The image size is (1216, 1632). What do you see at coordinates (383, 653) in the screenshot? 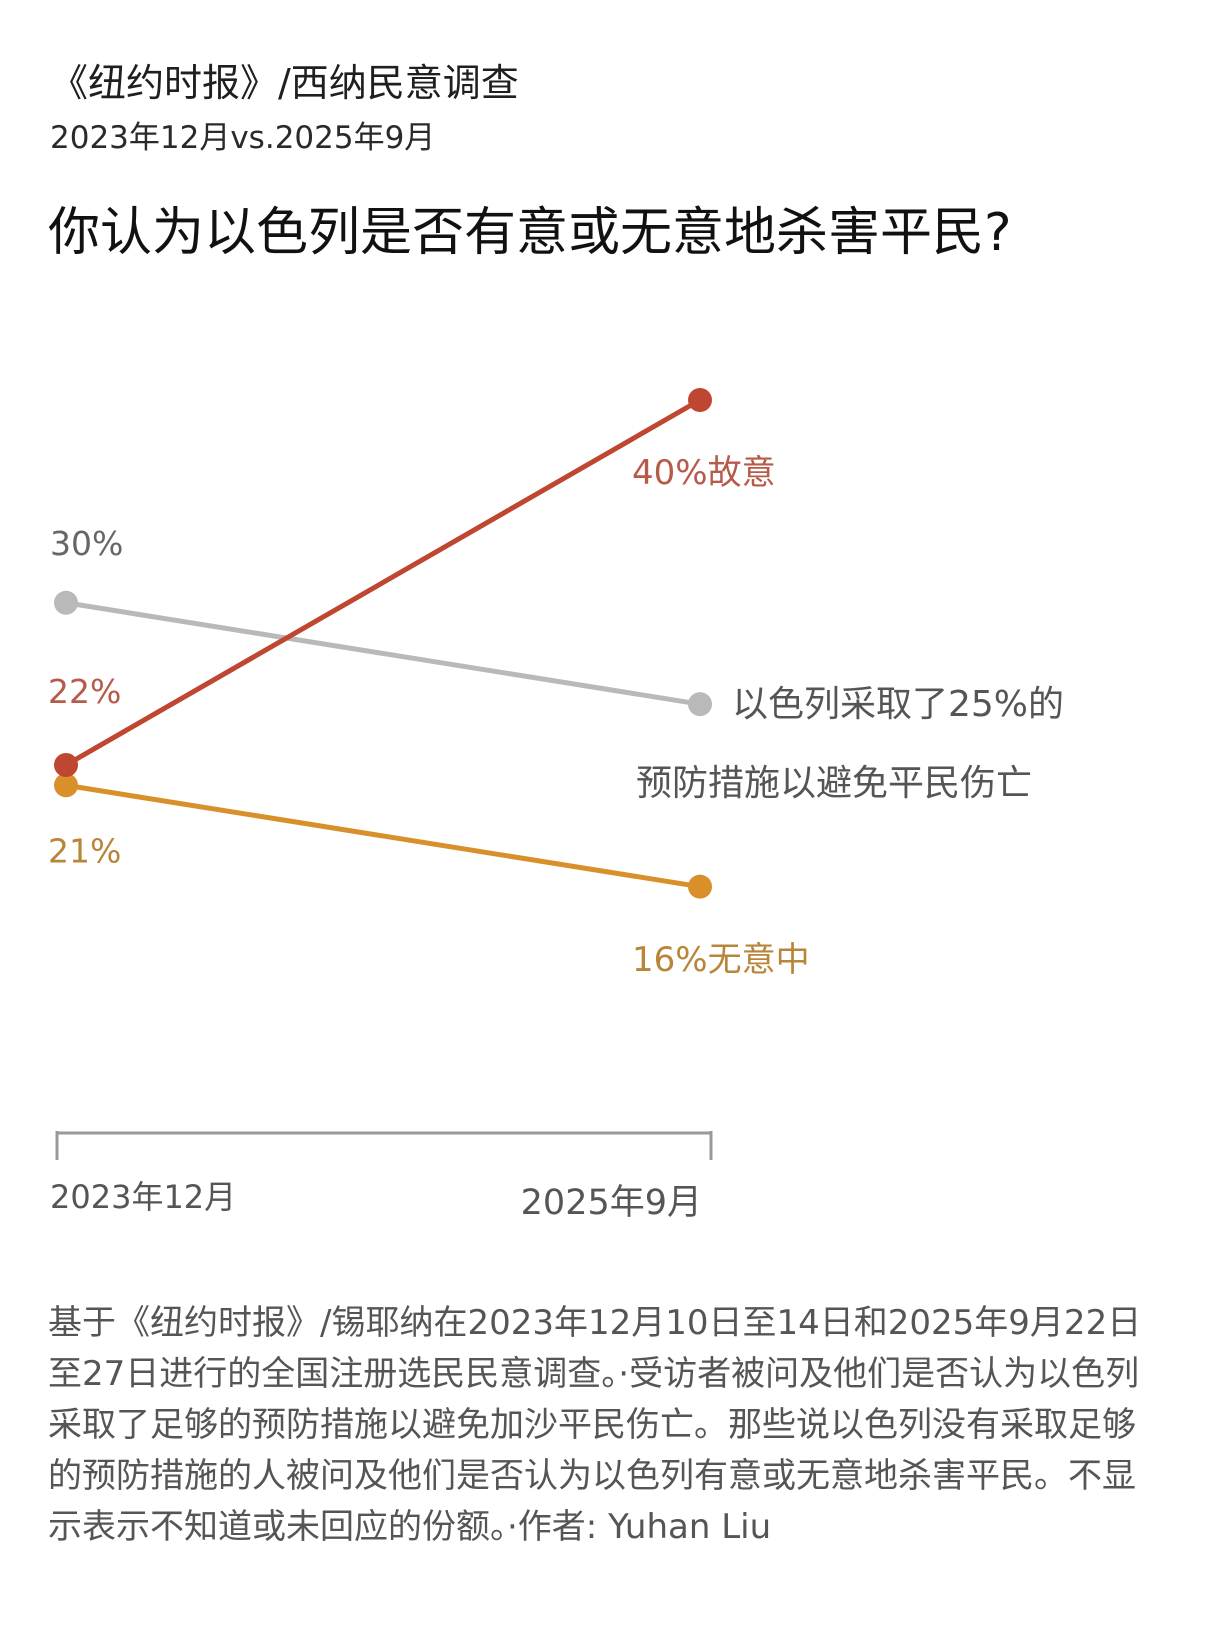
I see `series-line-precautions` at bounding box center [383, 653].